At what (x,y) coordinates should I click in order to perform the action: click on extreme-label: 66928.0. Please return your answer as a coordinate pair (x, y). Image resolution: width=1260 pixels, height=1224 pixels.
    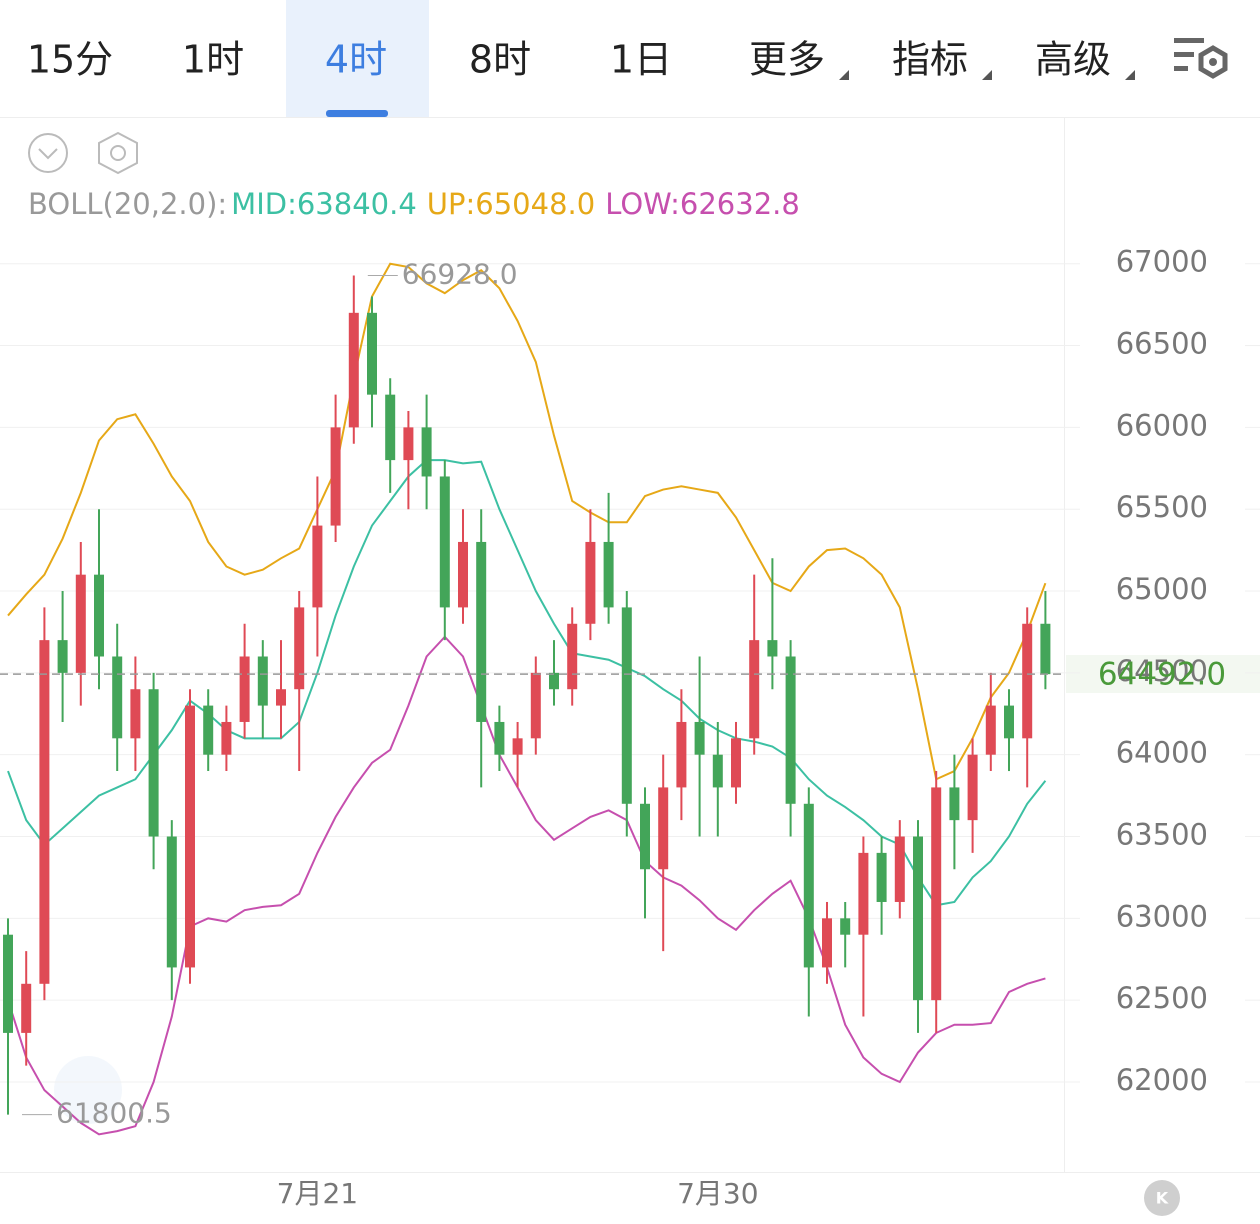
    Looking at the image, I should click on (460, 274).